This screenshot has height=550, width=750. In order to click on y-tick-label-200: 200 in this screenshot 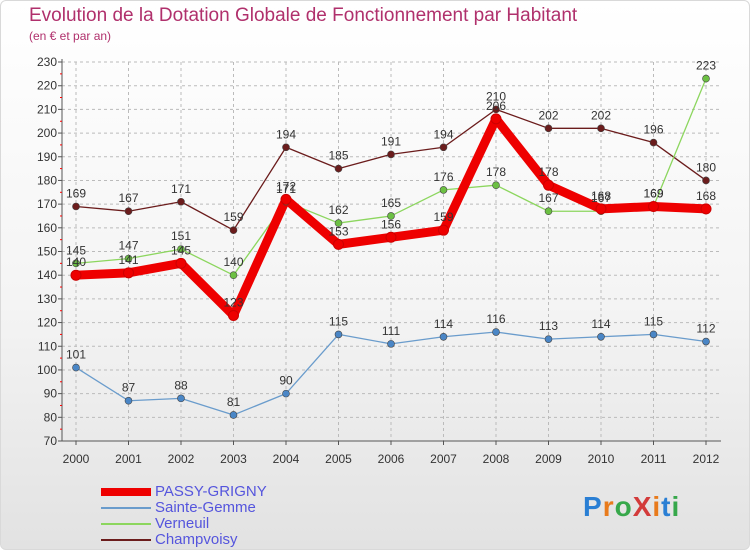, I will do `click(47, 133)`.